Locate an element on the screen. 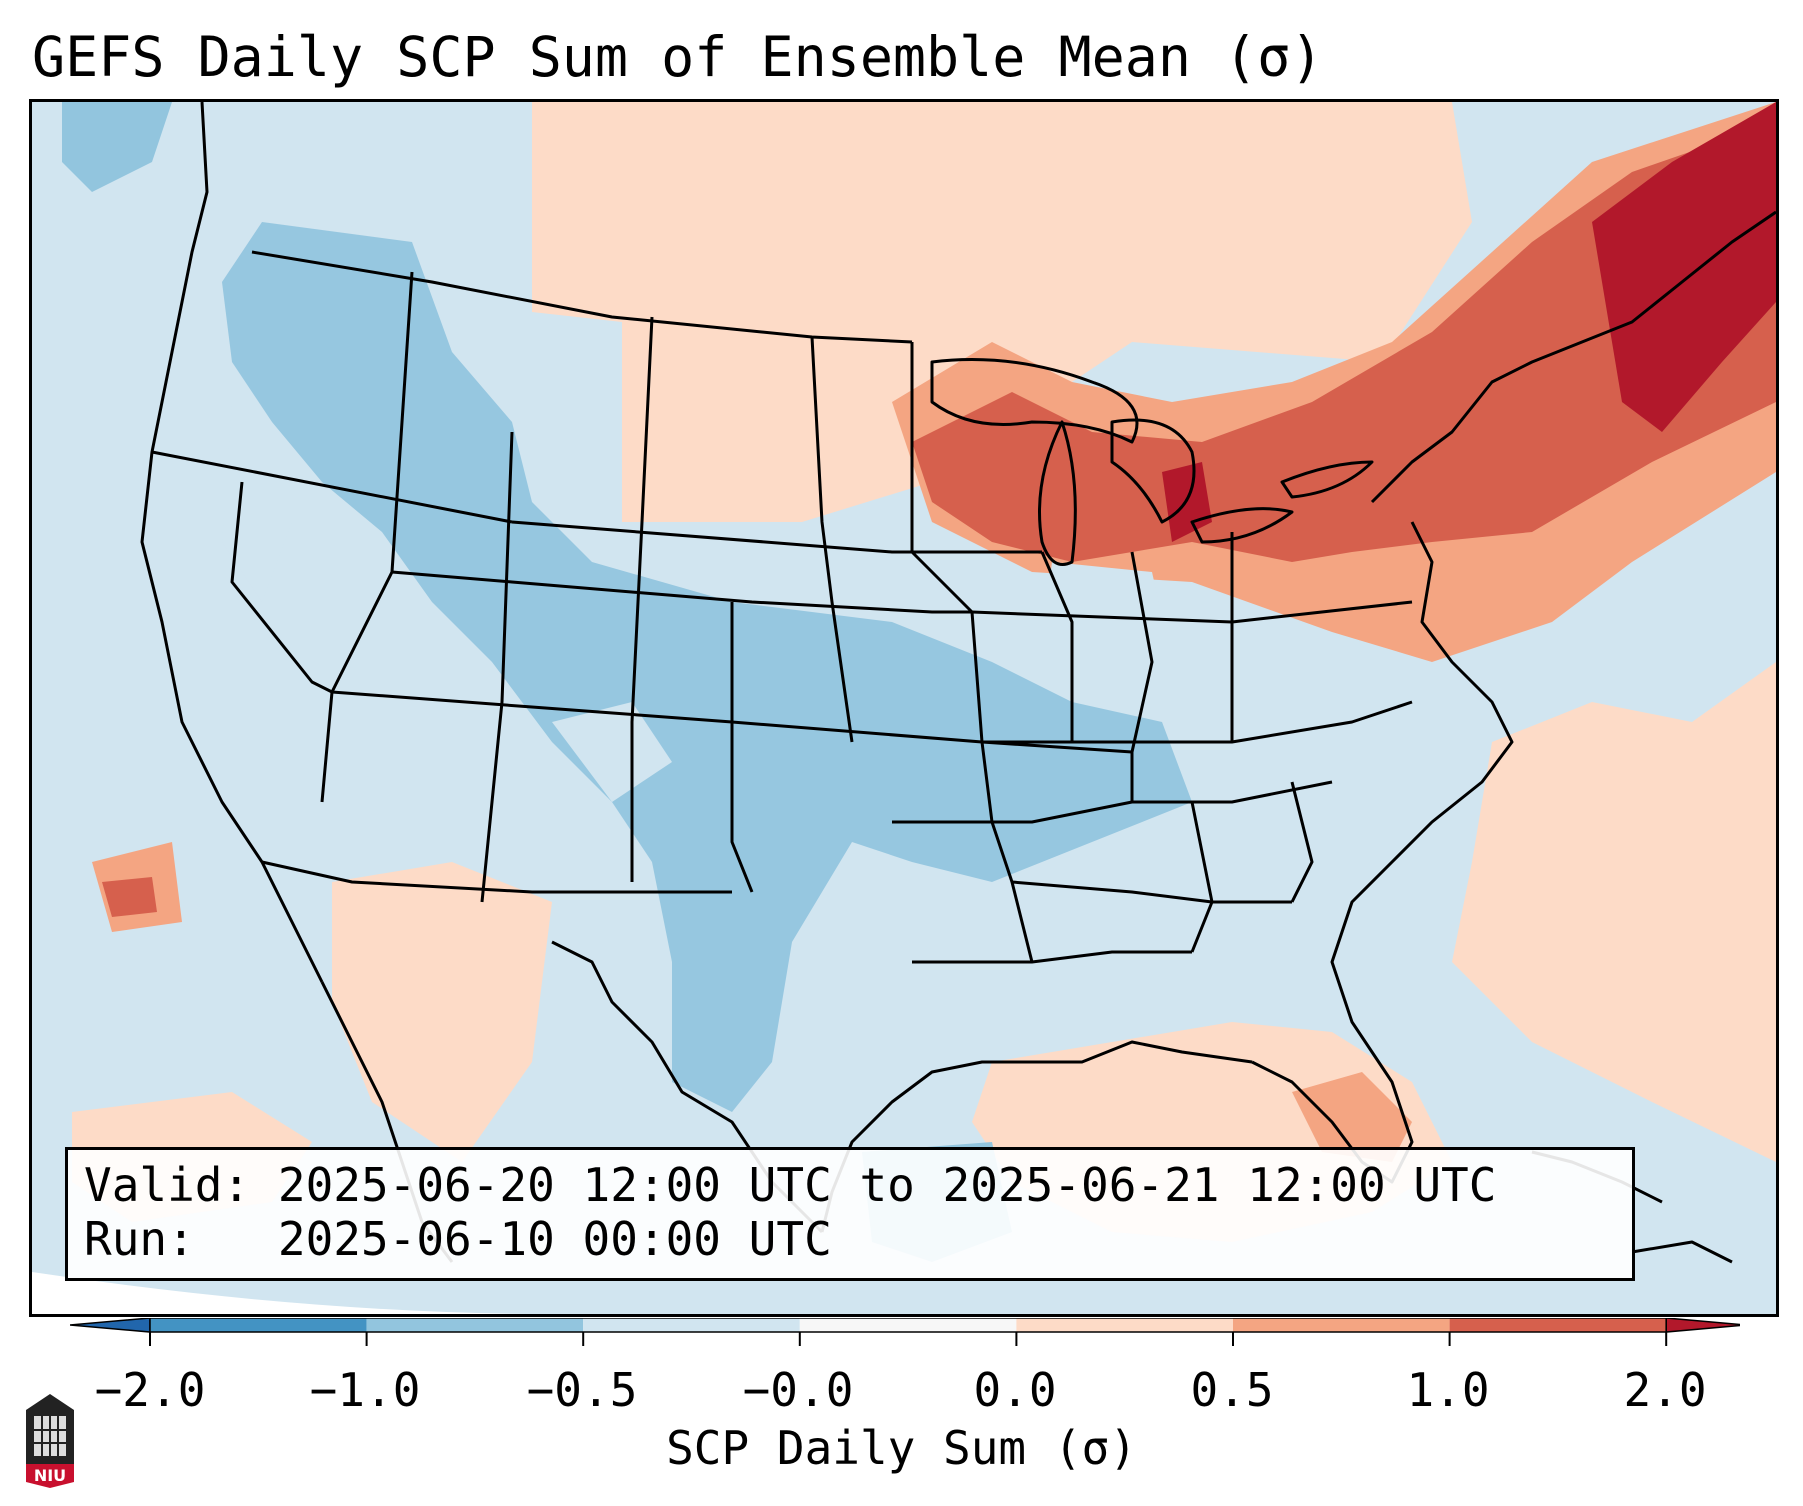  colorbar is located at coordinates (905, 1332).